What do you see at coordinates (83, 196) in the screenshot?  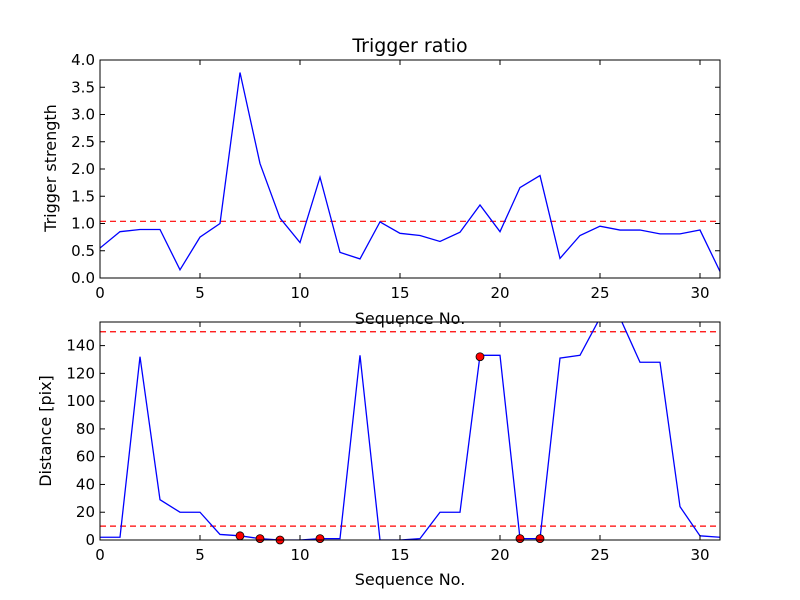 I see `y-tick-label: 1.5` at bounding box center [83, 196].